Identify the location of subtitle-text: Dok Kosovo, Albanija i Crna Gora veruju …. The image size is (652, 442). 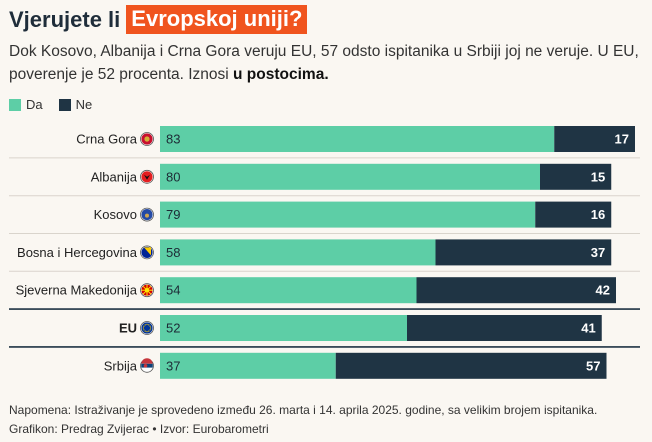
(324, 63).